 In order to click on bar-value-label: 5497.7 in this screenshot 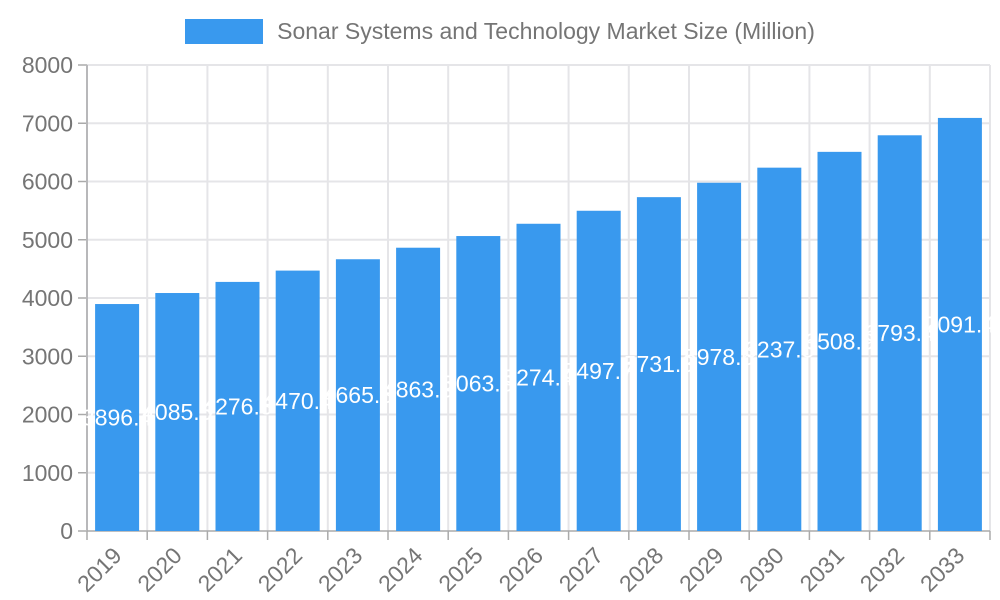, I will do `click(599, 371)`.